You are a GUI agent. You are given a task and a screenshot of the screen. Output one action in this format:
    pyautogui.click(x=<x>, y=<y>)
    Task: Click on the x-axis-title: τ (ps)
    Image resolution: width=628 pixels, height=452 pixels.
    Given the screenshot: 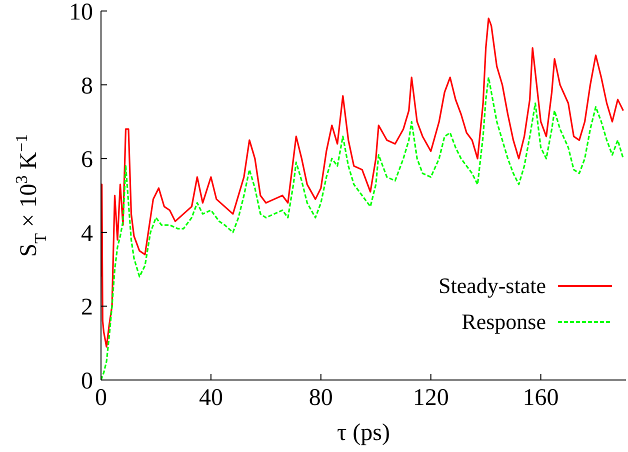 What is the action you would take?
    pyautogui.click(x=363, y=433)
    